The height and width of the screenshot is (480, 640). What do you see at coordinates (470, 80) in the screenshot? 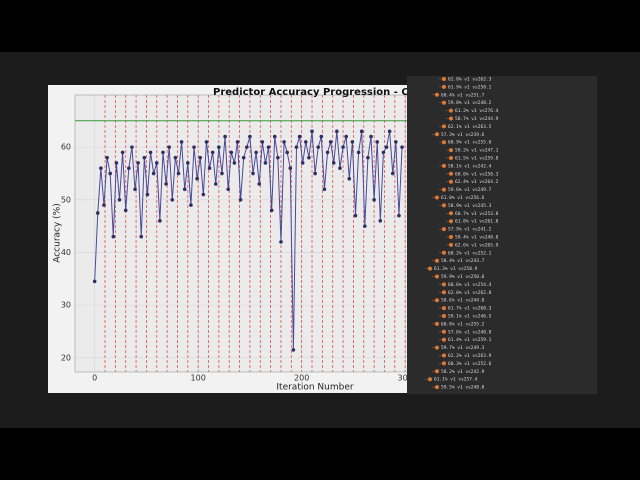
I see `tree-node-label: 62.8% v1 vs262.3` at bounding box center [470, 80].